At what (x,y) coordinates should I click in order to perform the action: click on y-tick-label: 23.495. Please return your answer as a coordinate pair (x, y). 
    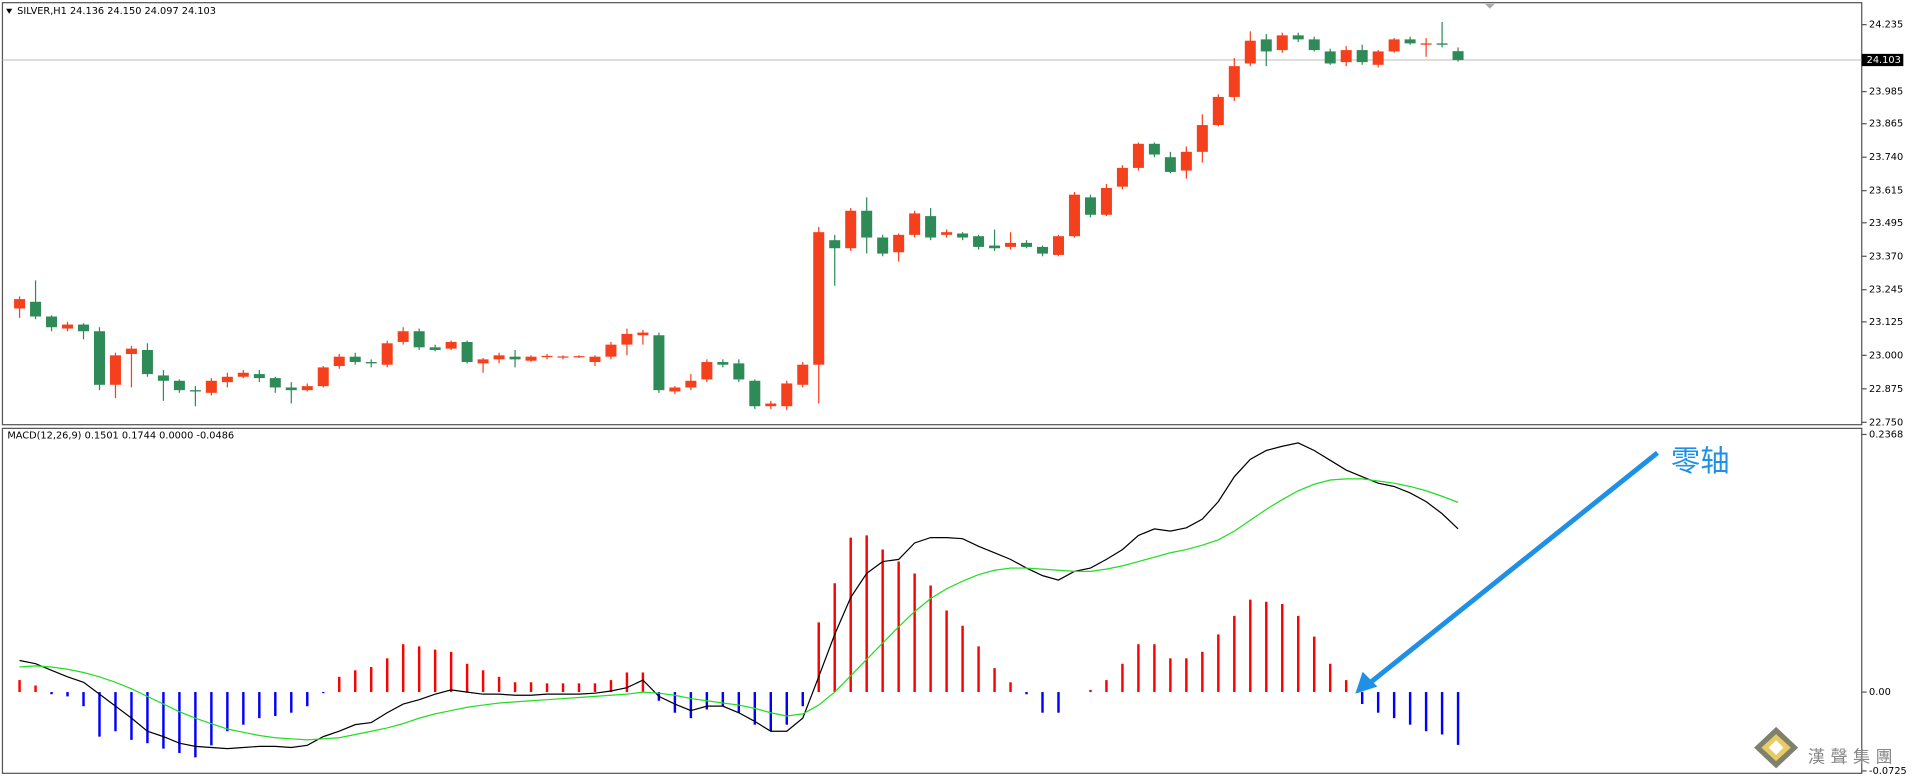
    Looking at the image, I should click on (1886, 223).